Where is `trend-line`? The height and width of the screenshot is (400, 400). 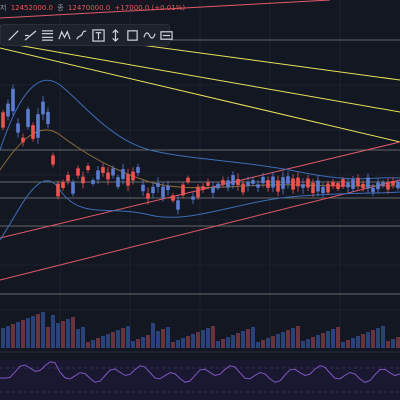
trend-line is located at coordinates (165, 9).